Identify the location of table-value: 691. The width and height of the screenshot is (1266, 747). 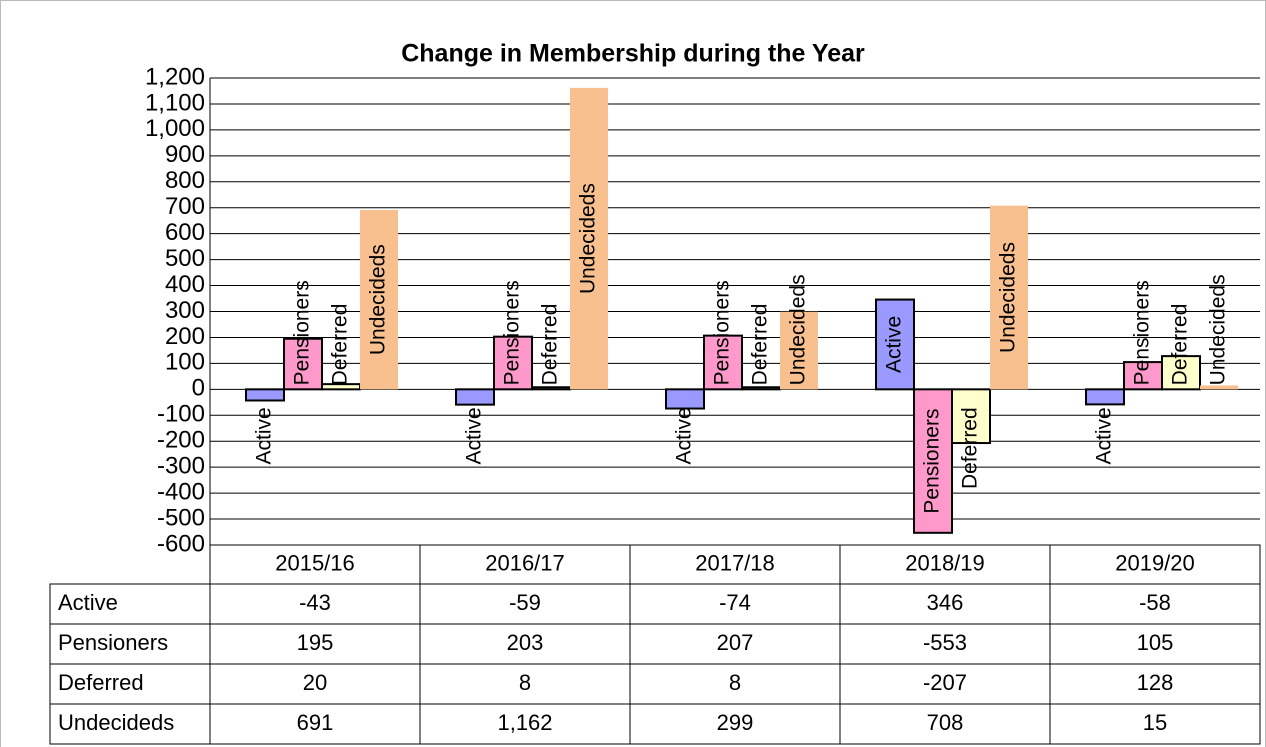
(315, 722).